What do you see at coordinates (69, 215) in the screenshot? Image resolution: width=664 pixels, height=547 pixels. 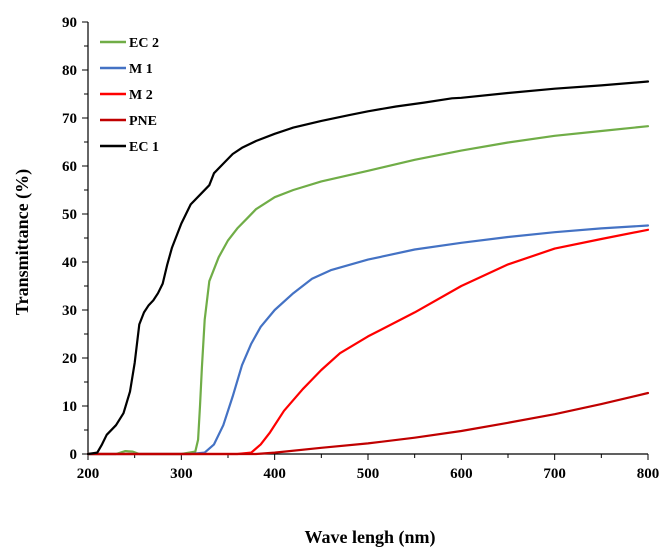 I see `y-tick-label: 50` at bounding box center [69, 215].